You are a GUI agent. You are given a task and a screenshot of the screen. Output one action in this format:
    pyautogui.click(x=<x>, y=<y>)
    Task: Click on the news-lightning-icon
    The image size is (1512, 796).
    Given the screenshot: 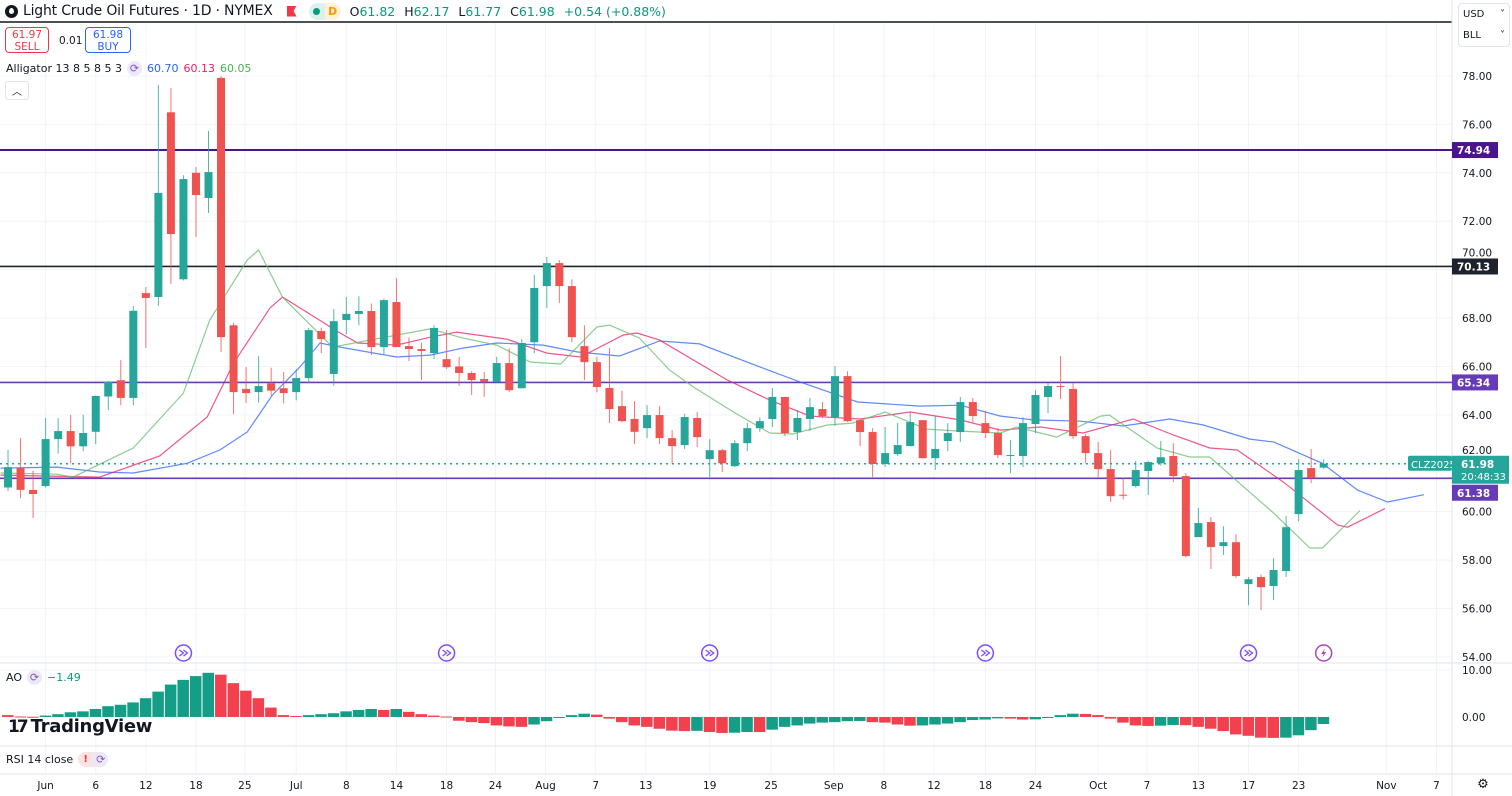 What is the action you would take?
    pyautogui.click(x=1323, y=653)
    